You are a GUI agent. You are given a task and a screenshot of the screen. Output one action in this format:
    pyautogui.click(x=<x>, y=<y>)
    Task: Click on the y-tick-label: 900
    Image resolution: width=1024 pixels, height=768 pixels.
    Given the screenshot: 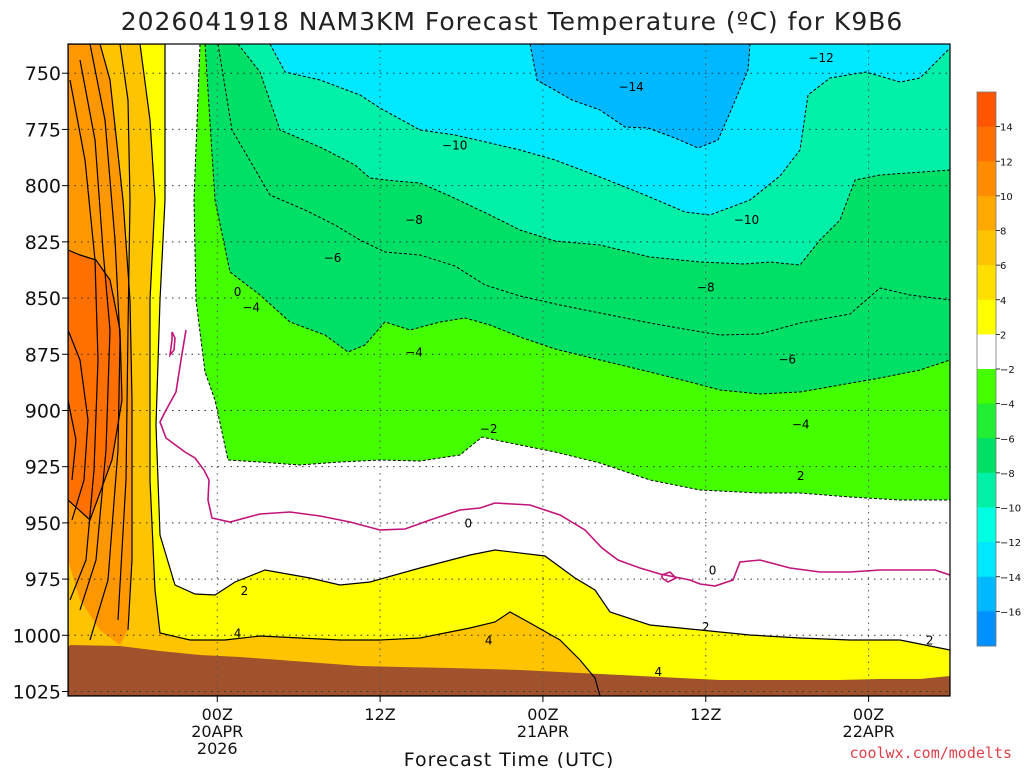 What is the action you would take?
    pyautogui.click(x=43, y=411)
    